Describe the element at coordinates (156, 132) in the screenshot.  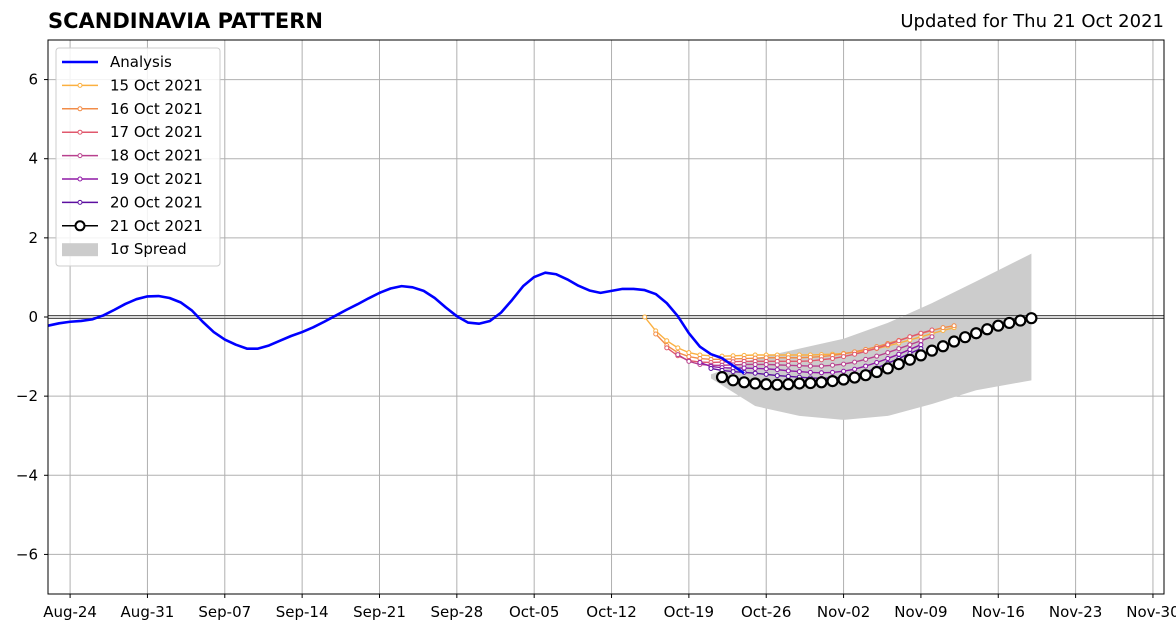
I see `legend-label: 17 Oct 2021` at that location.